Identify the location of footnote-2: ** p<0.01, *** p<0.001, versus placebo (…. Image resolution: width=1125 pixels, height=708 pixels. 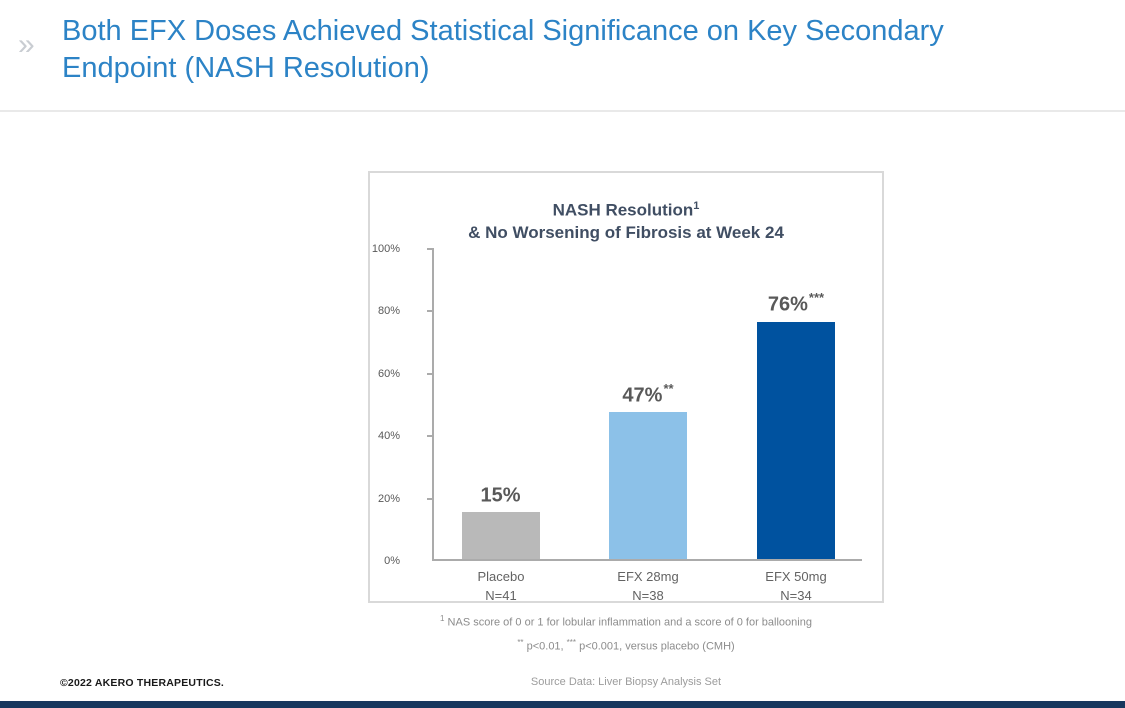
(626, 645).